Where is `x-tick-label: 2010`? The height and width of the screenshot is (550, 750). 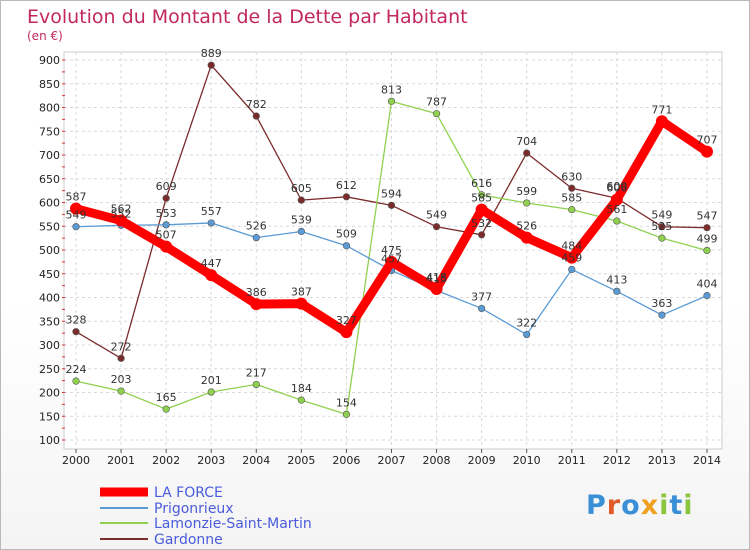 x-tick-label: 2010 is located at coordinates (527, 460).